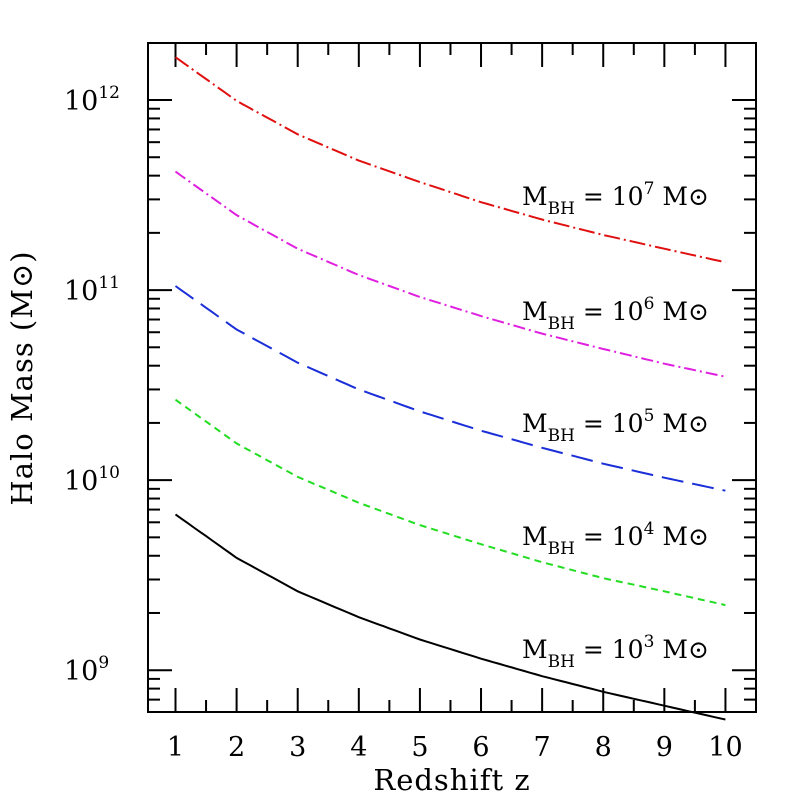 The image size is (797, 797). I want to click on x-tick-label: 2, so click(236, 747).